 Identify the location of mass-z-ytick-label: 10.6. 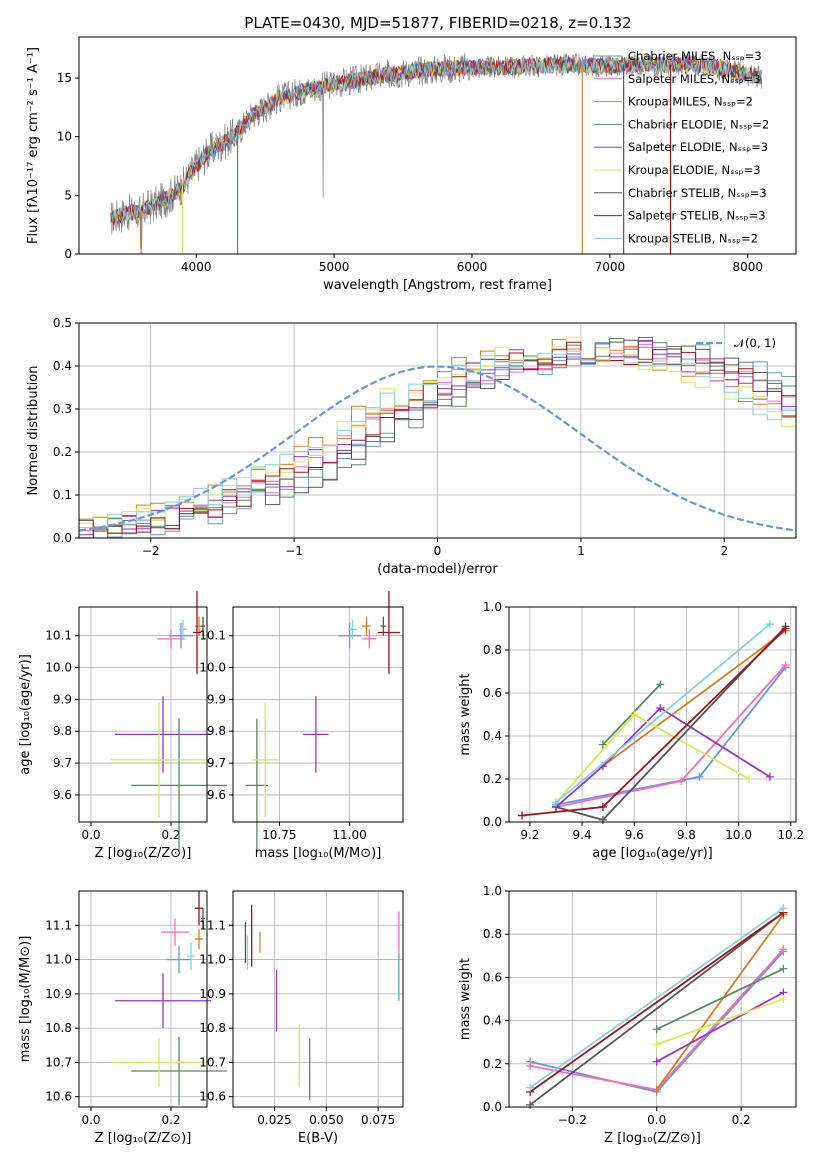
(58, 1097).